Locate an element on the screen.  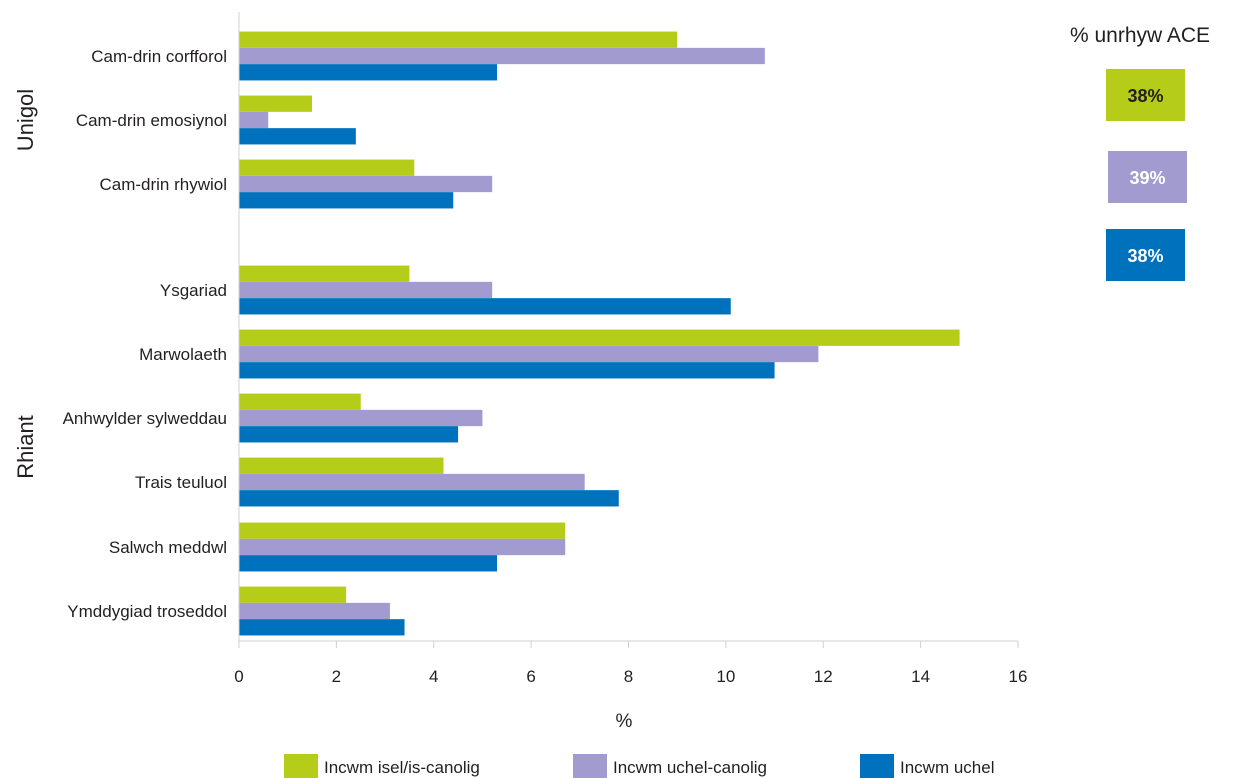
group-label: Rhiant is located at coordinates (25, 447).